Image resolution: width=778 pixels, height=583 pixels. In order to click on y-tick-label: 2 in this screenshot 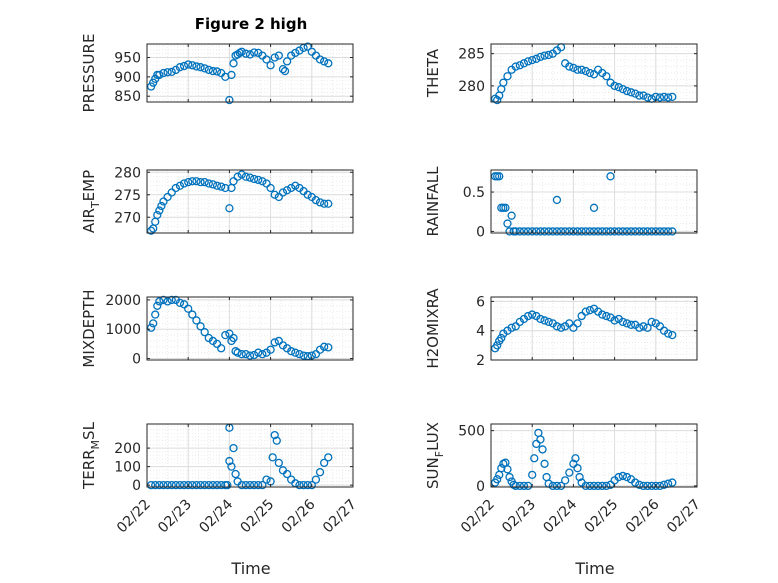, I will do `click(480, 361)`.